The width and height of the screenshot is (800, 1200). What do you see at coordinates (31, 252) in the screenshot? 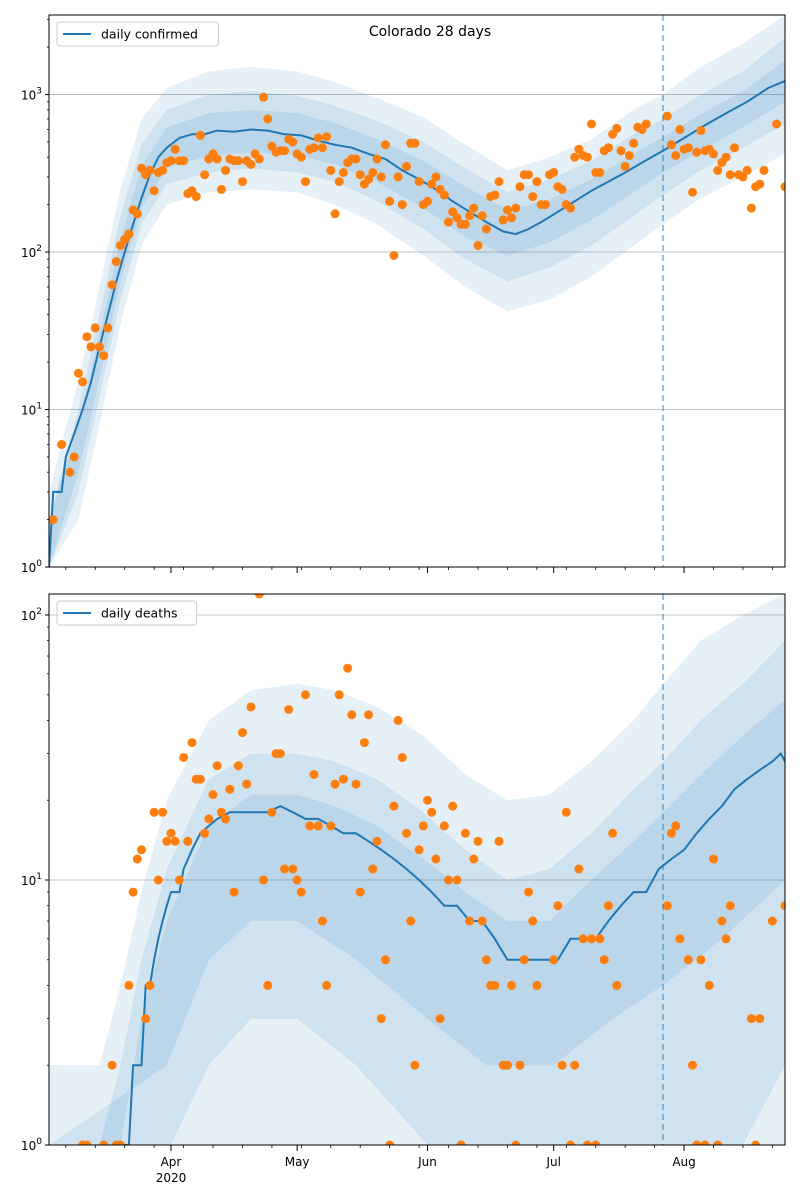
I see `y-tick-label: 10²` at bounding box center [31, 252].